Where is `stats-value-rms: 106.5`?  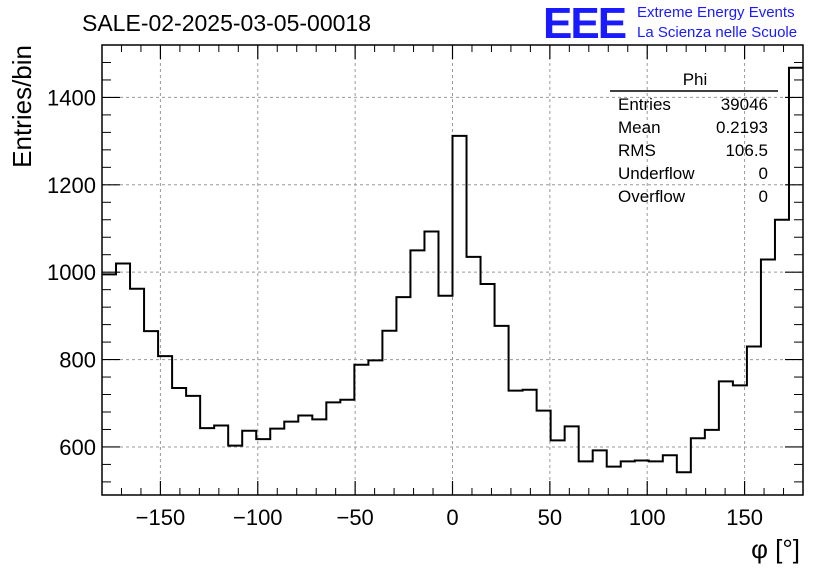 stats-value-rms: 106.5 is located at coordinates (746, 150).